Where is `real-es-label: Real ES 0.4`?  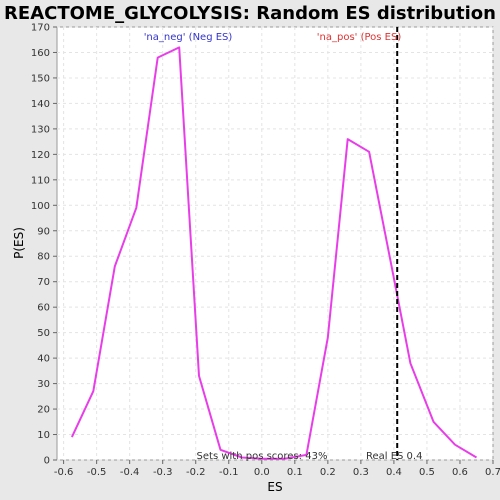
real-es-label: Real ES 0.4 is located at coordinates (394, 456).